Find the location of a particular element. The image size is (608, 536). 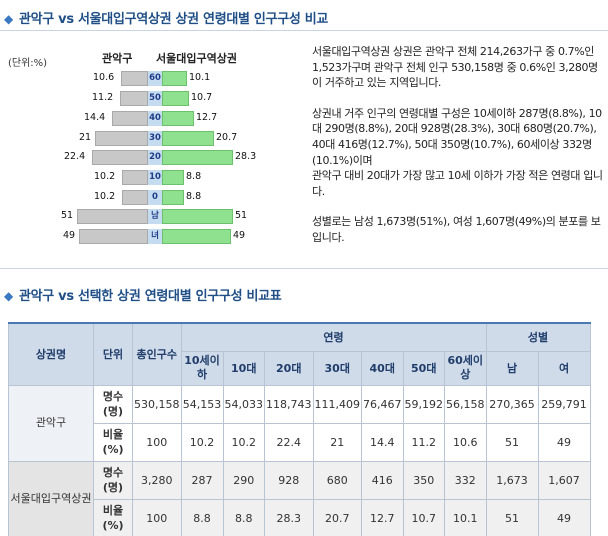

pyramid-value-left: 51 is located at coordinates (67, 215).